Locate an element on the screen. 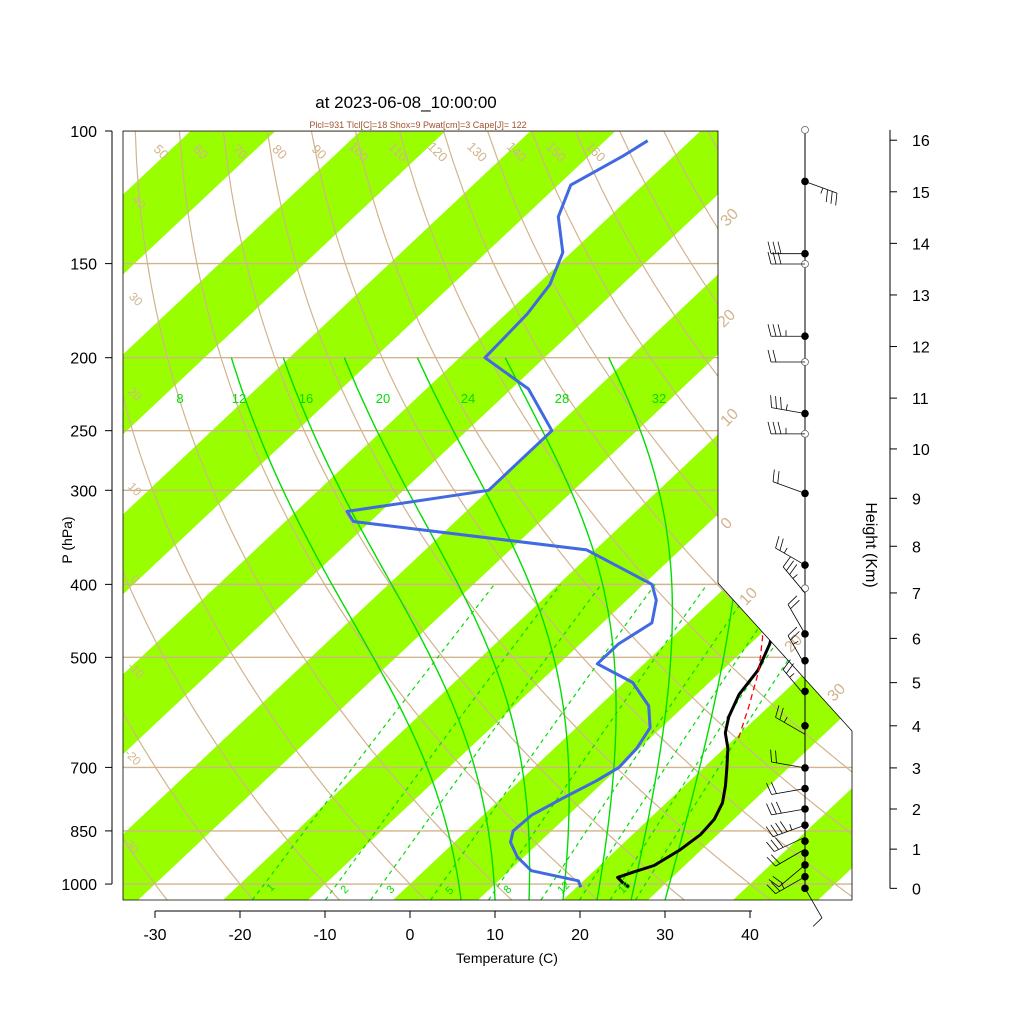 The image size is (1024, 1024). height-tick-label: 13 is located at coordinates (921, 296).